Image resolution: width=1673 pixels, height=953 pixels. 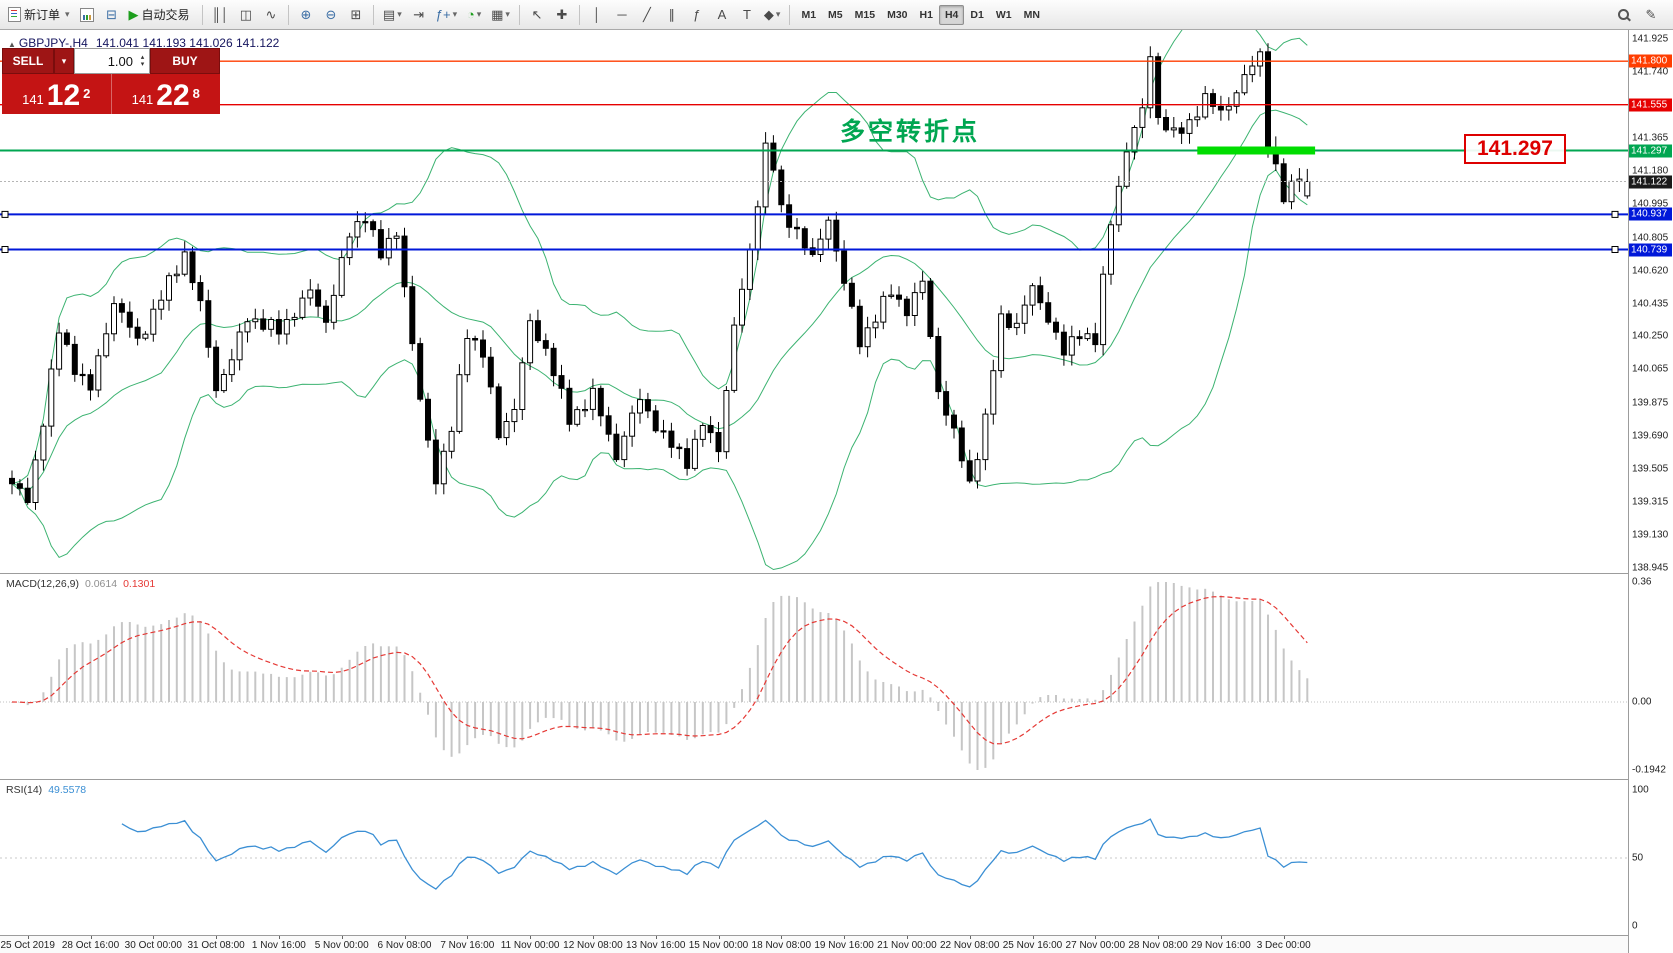 I want to click on time-label: 25 Oct 2019, so click(x=27, y=945).